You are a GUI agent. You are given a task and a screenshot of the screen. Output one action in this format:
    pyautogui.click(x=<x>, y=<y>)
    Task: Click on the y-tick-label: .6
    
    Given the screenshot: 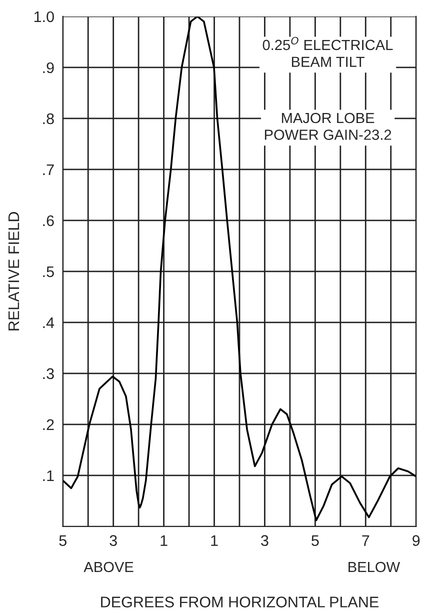 What is the action you would take?
    pyautogui.click(x=48, y=220)
    